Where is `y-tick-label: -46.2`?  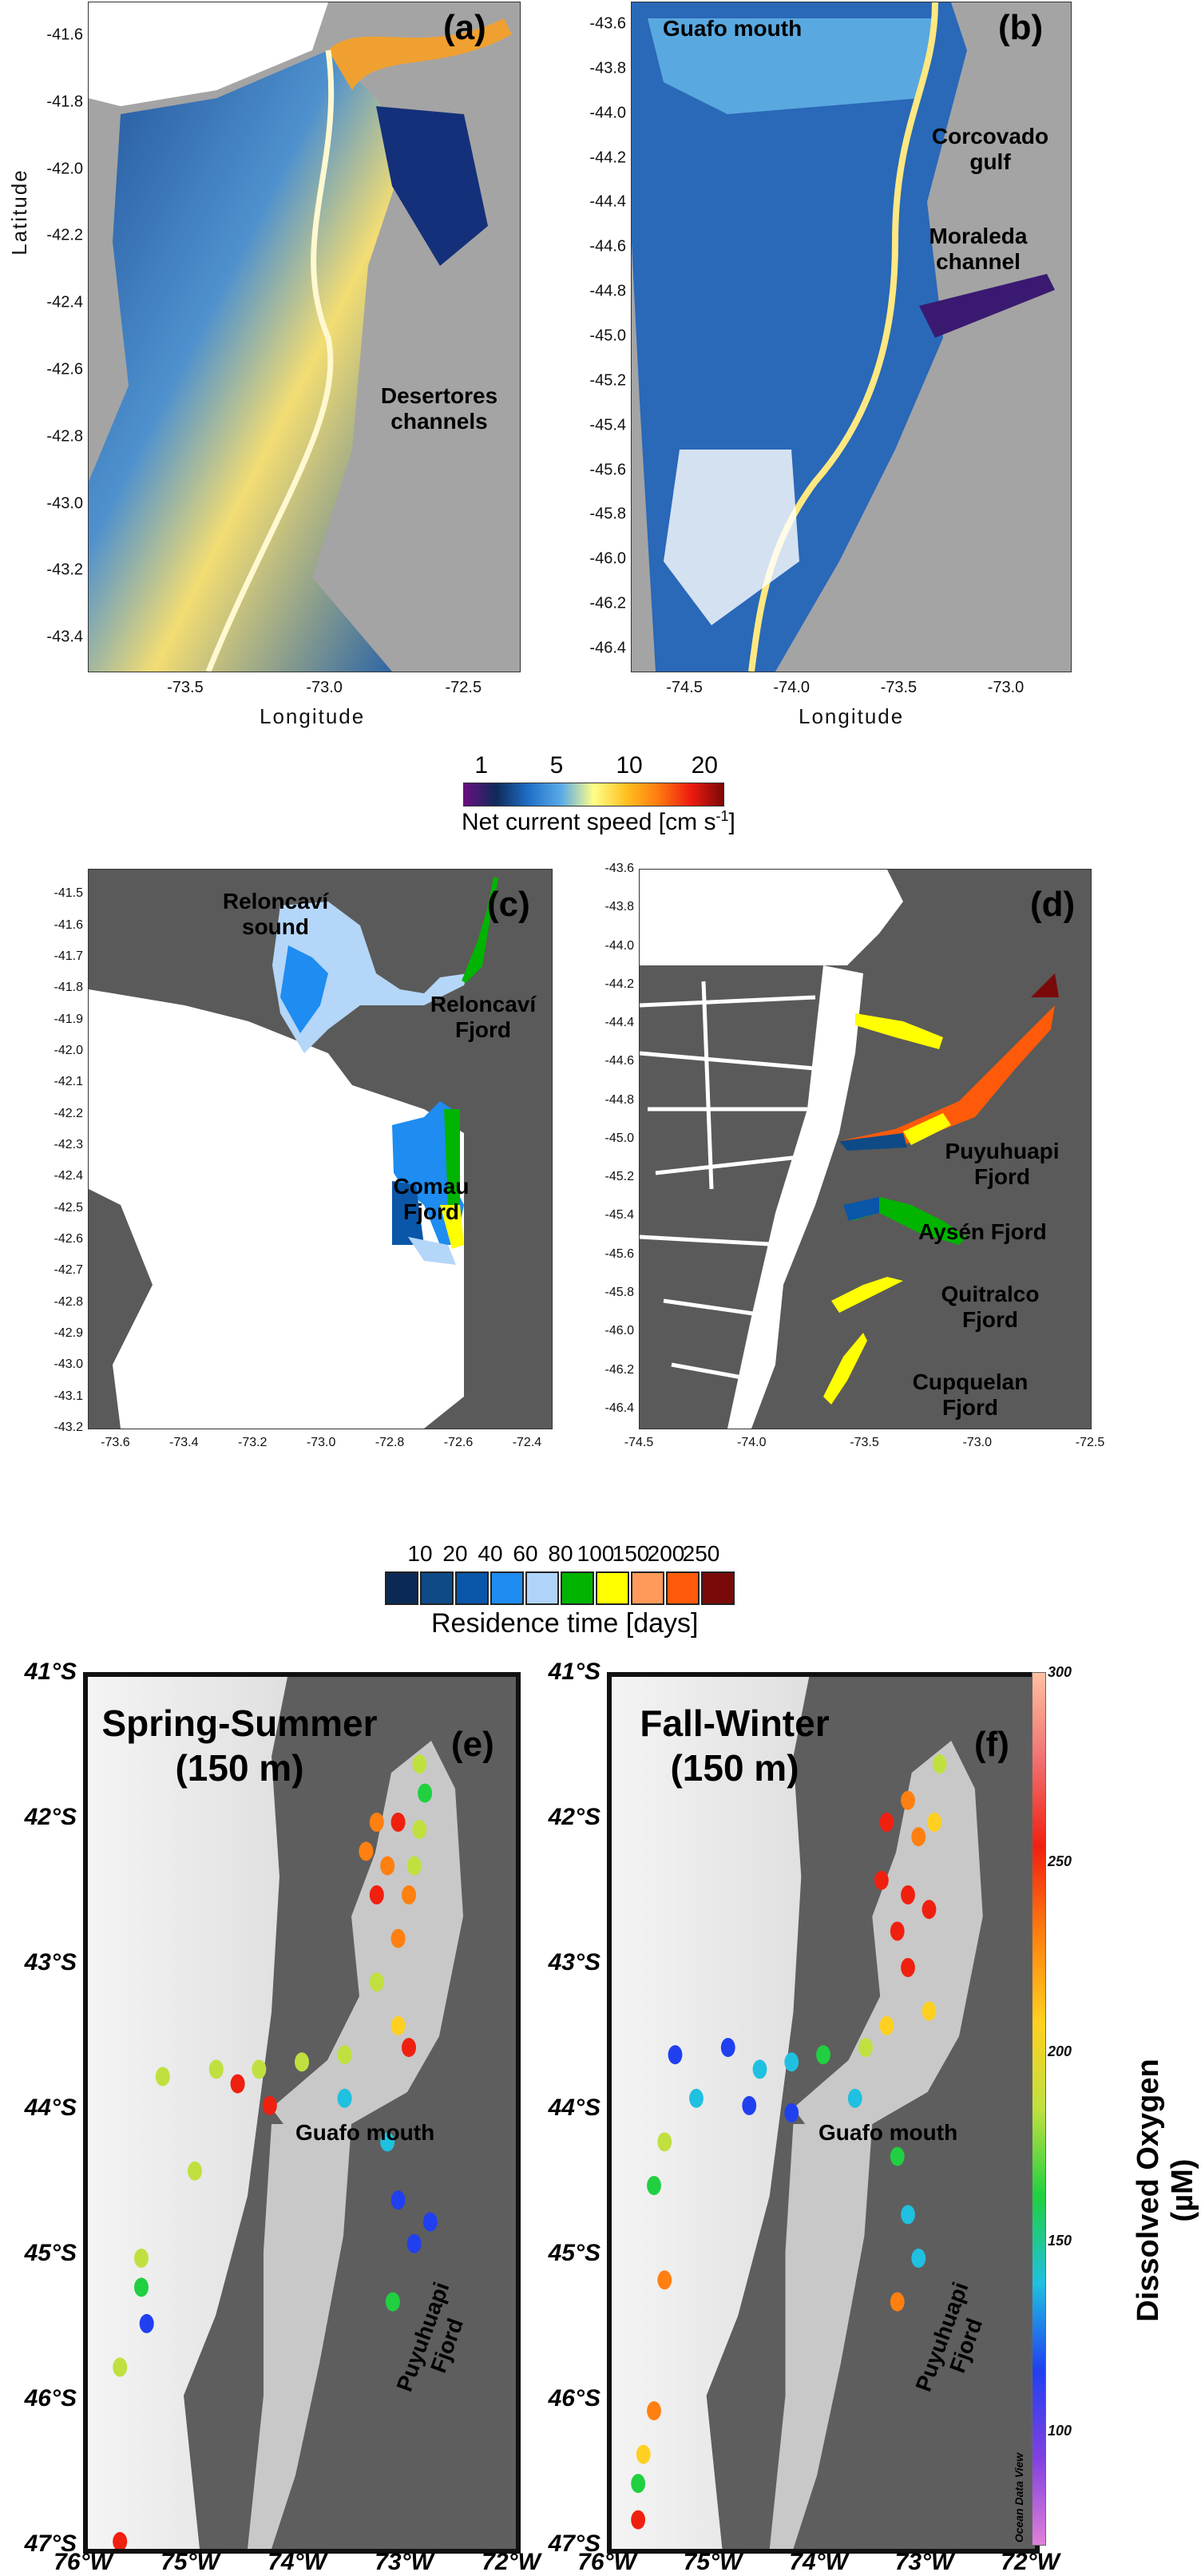 y-tick-label: -46.2 is located at coordinates (607, 603).